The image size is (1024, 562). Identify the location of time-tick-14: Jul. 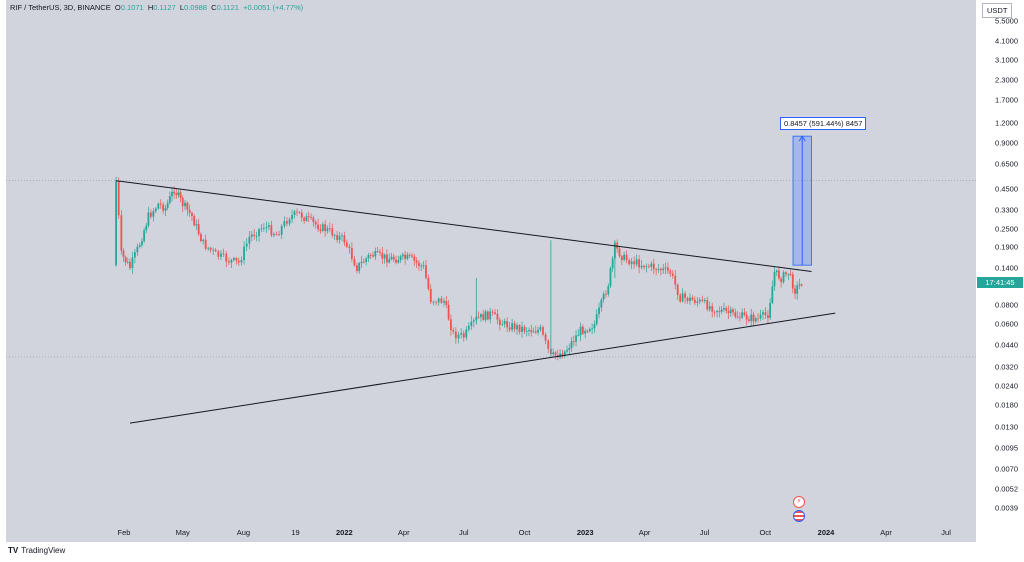
(946, 532).